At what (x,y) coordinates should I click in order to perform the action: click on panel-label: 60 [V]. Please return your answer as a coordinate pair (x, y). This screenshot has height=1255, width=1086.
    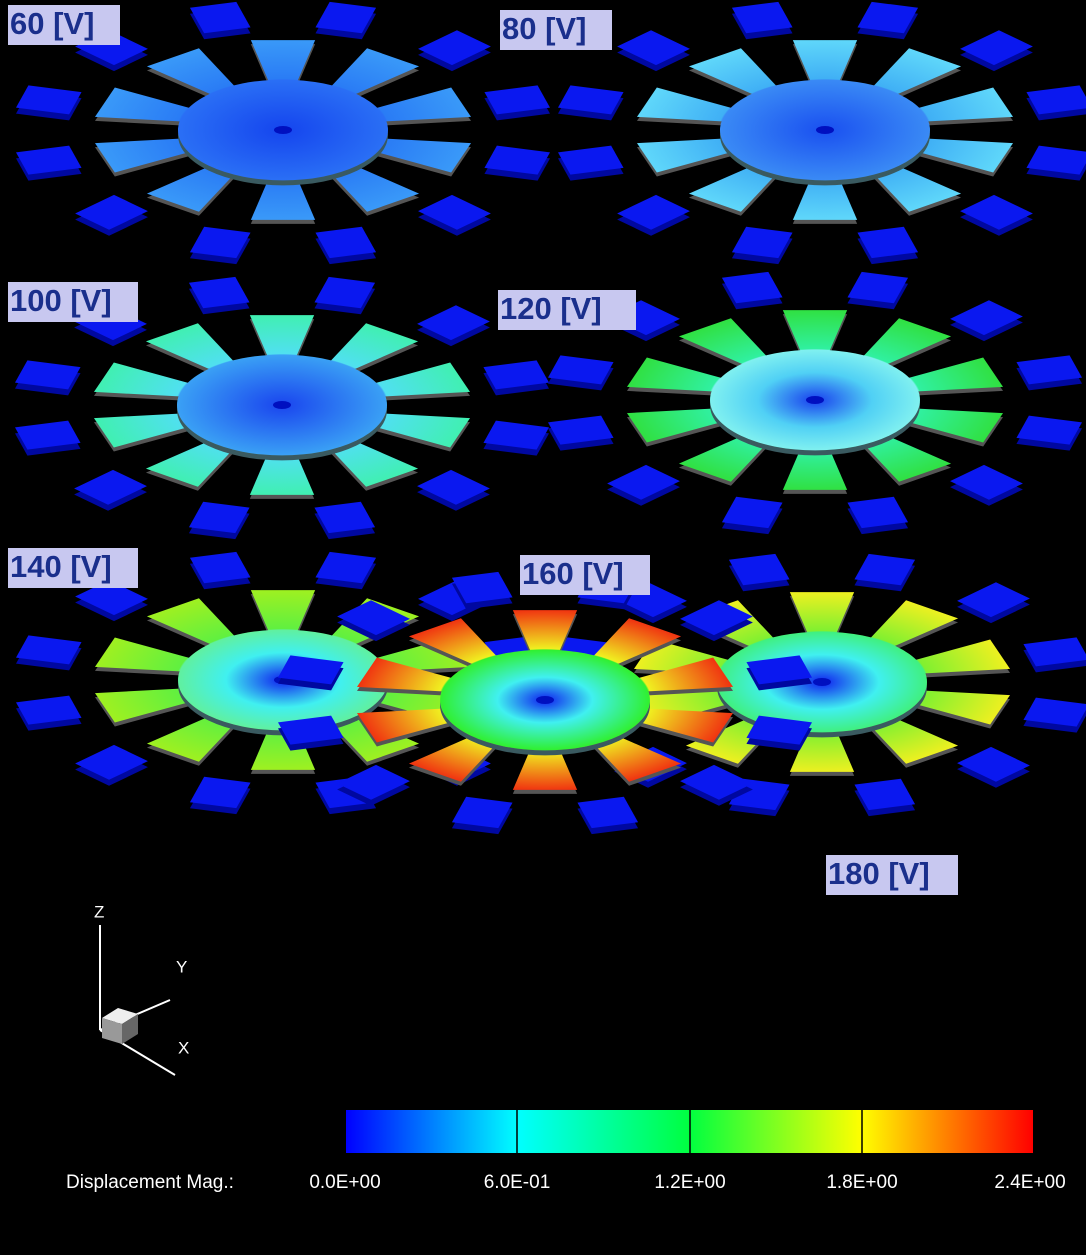
    Looking at the image, I should click on (52, 23).